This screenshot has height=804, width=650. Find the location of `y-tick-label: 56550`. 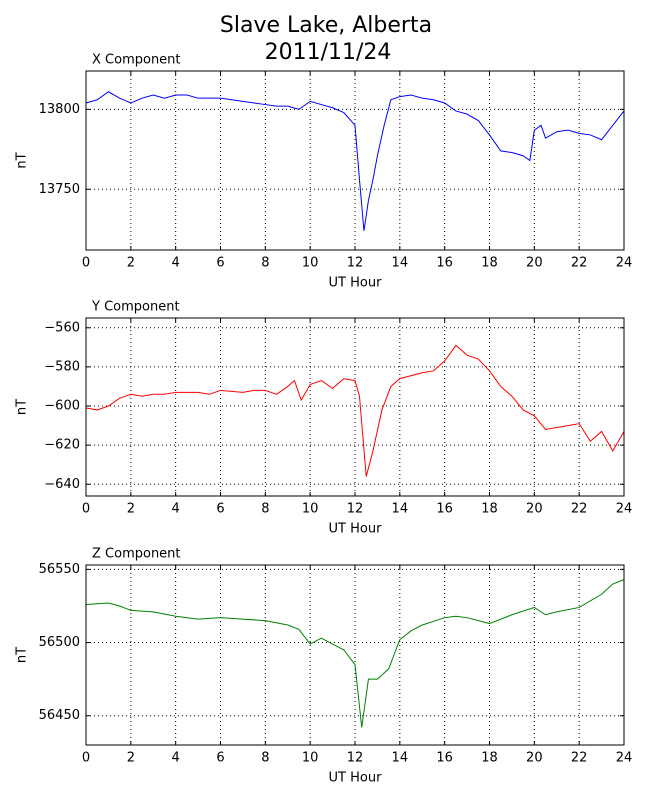

y-tick-label: 56550 is located at coordinates (59, 569).